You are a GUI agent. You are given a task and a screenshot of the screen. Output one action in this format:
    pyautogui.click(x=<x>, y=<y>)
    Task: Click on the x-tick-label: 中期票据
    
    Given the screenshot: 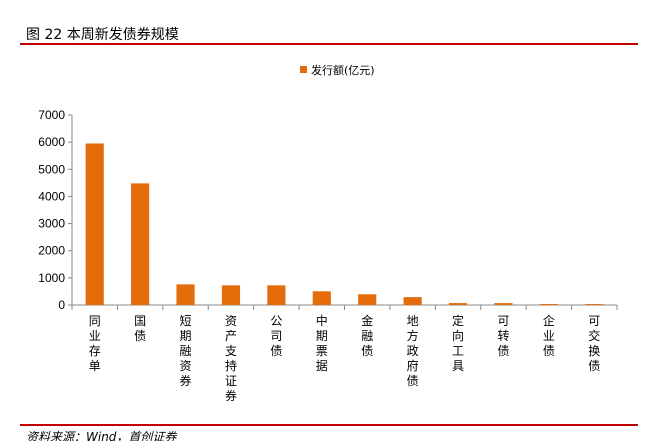 What is the action you would take?
    pyautogui.click(x=322, y=343)
    